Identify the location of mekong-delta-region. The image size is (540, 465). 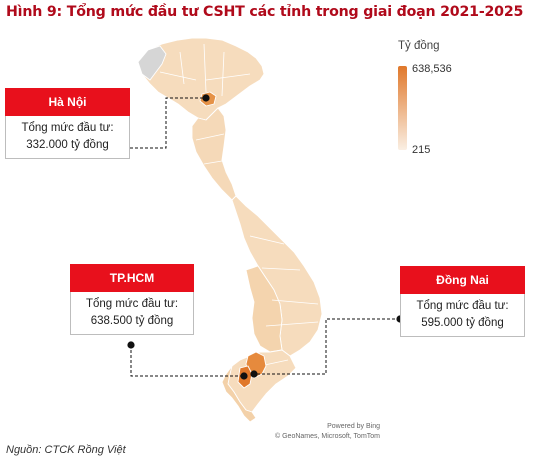
(239, 394).